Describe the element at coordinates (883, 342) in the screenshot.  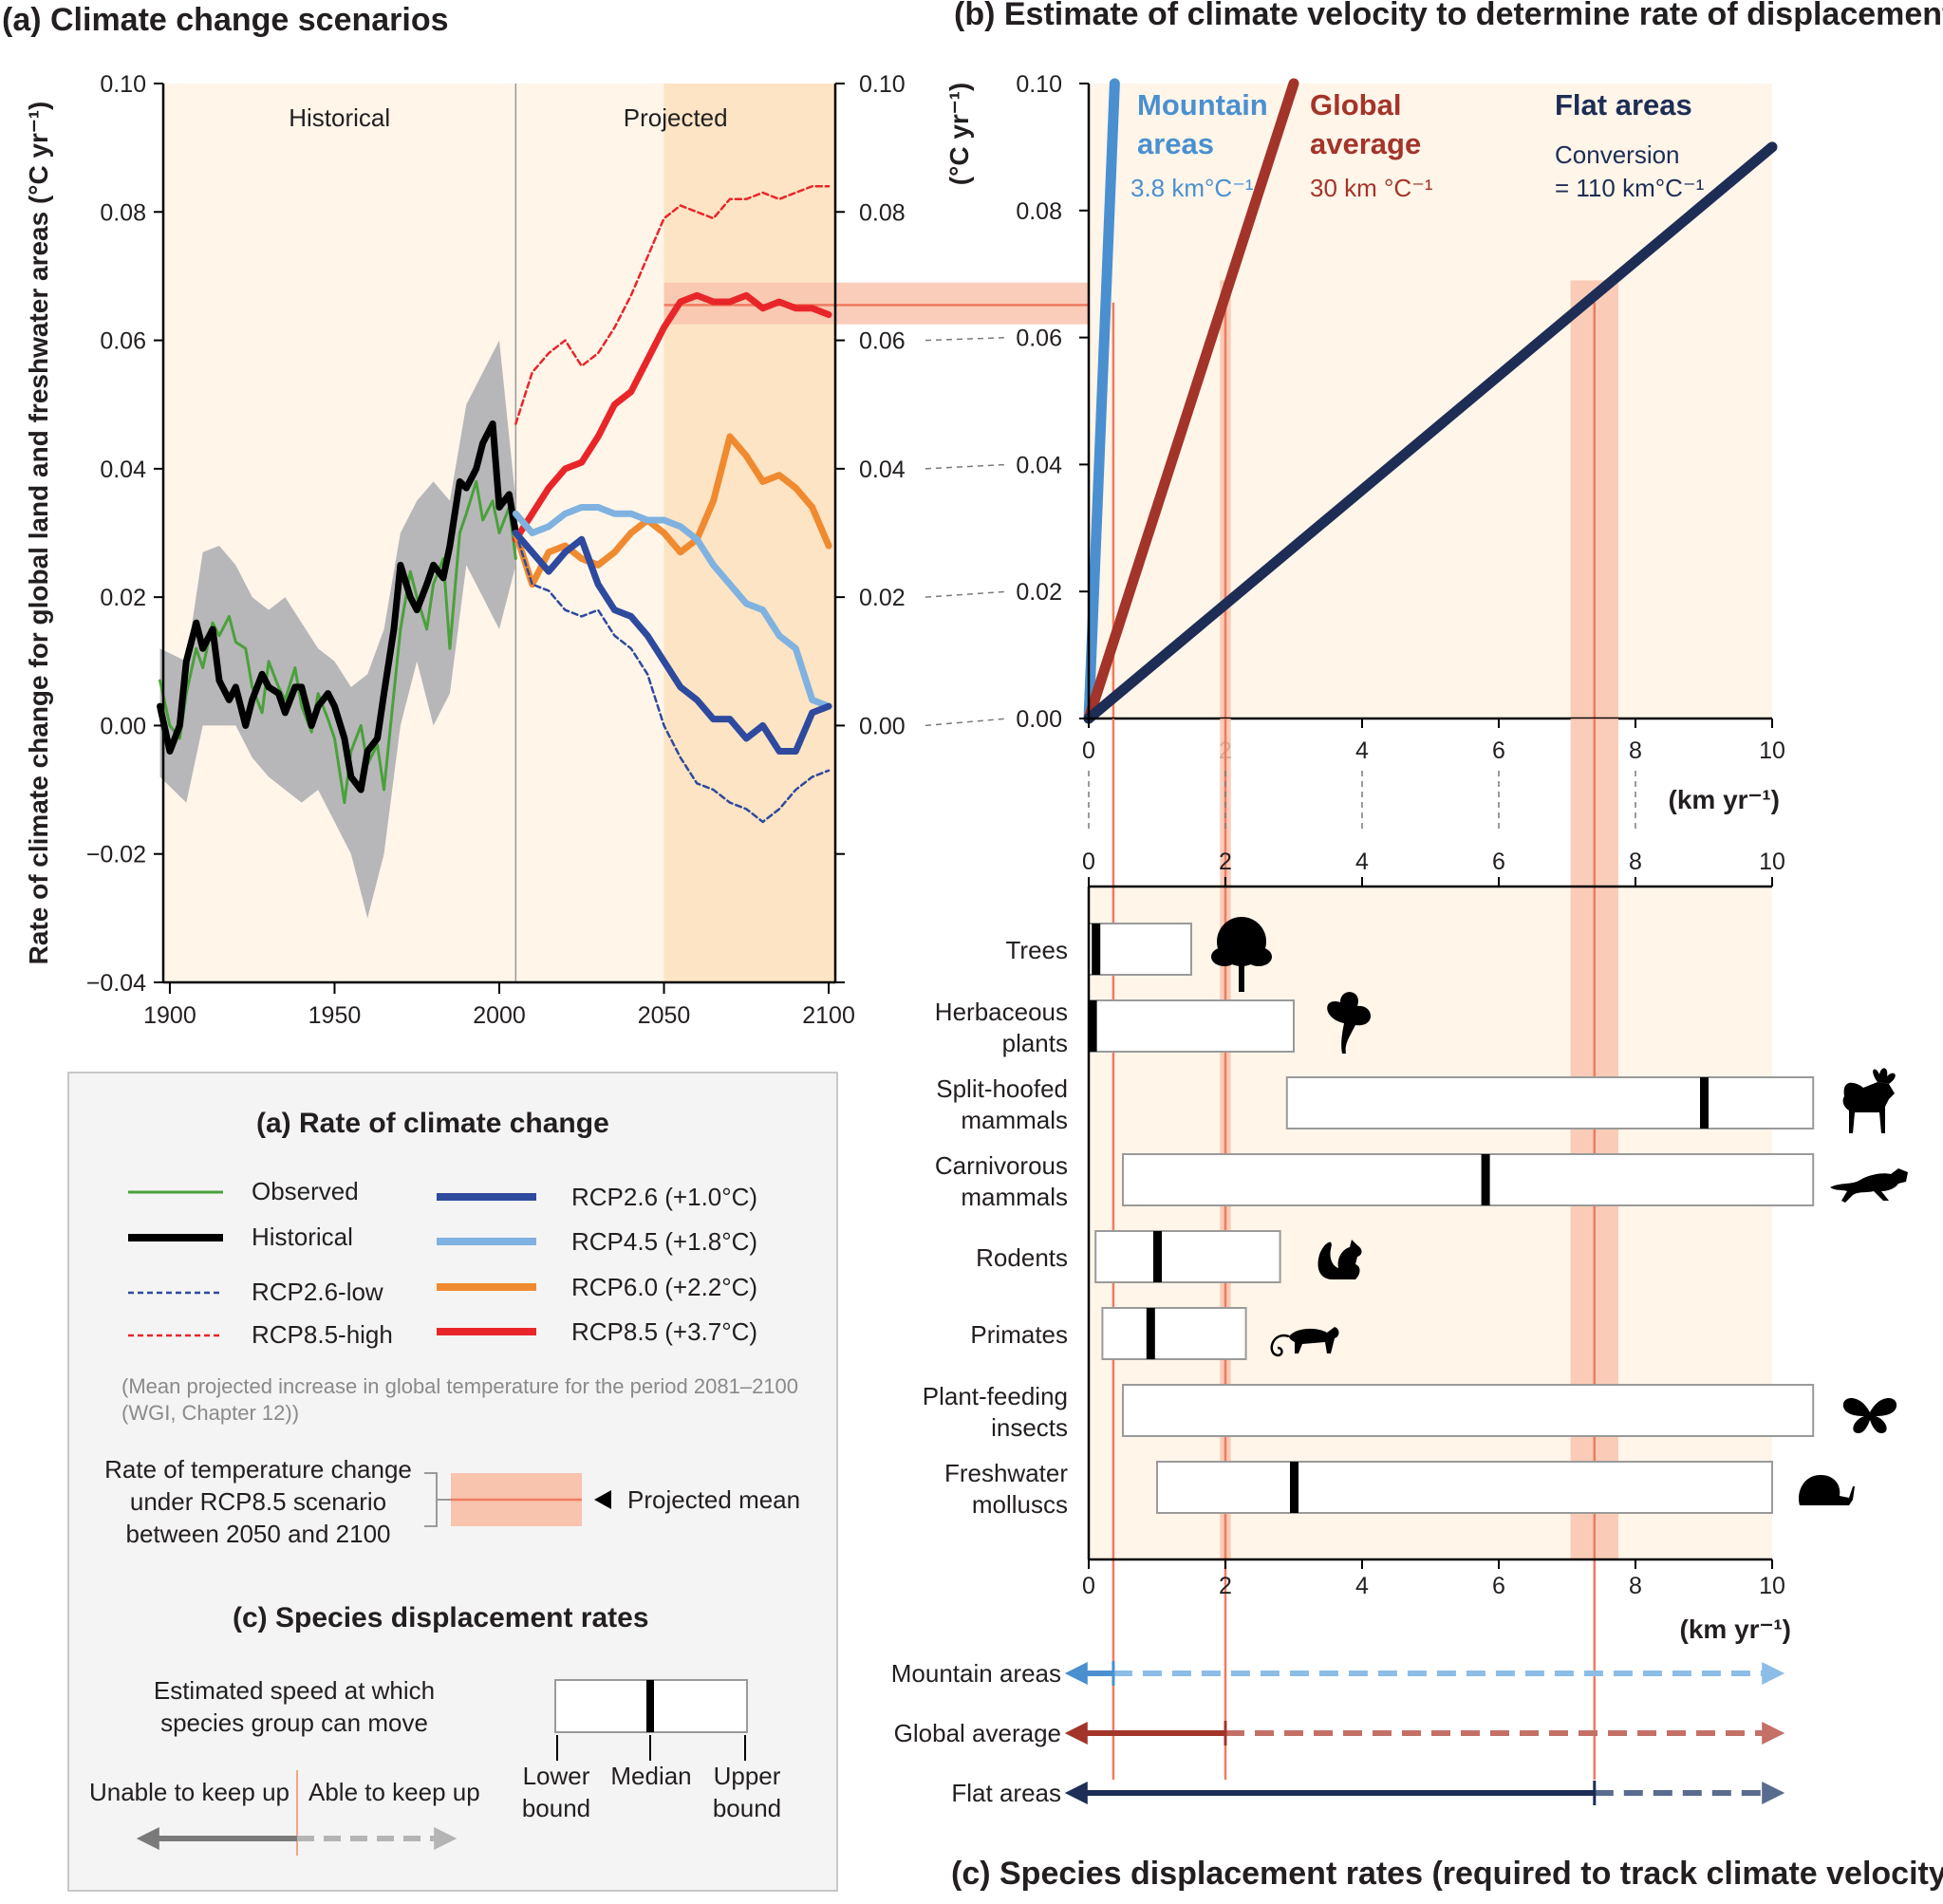
I see `panel-a-right-ytick-label: 0.06` at that location.